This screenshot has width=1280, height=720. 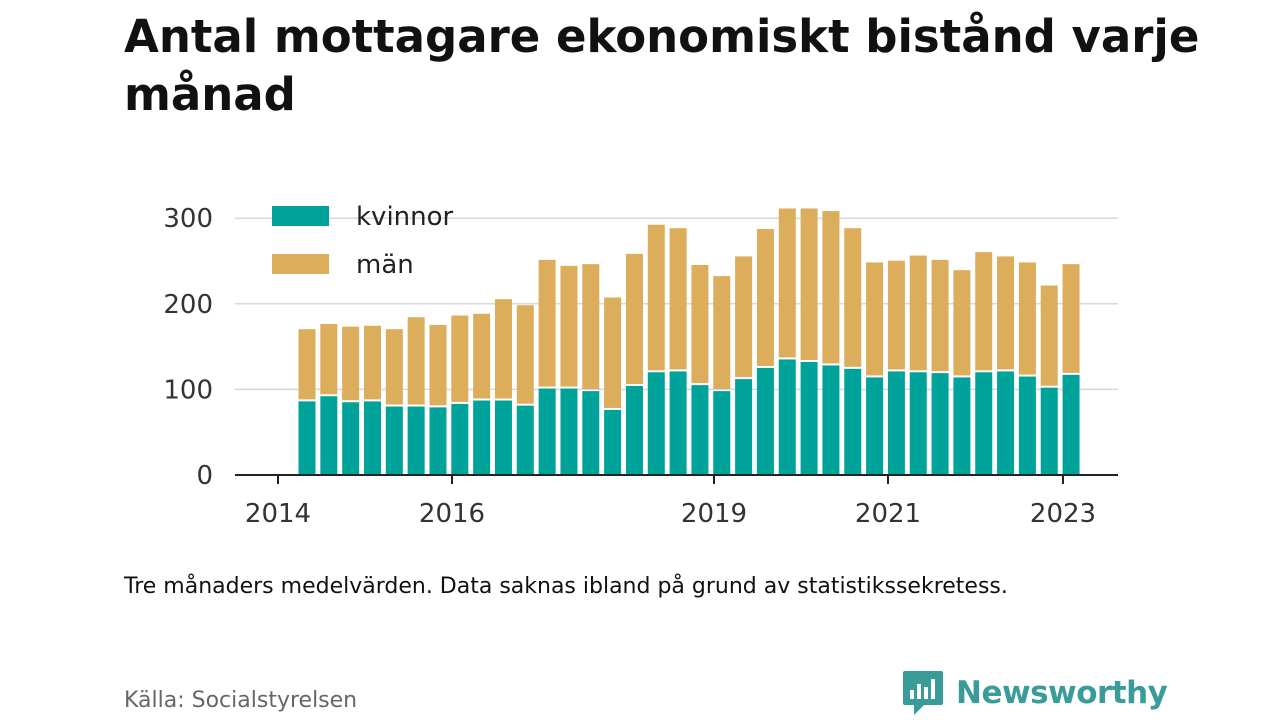 I want to click on x-tick-label: 2014, so click(x=278, y=514).